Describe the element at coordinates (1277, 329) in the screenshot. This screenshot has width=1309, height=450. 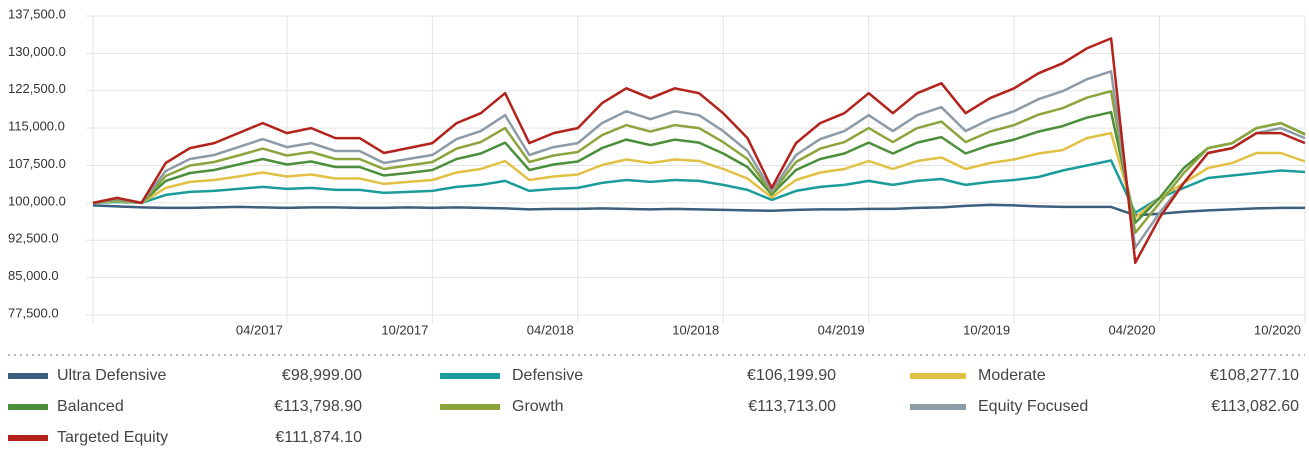
I see `x-tick-label: 10/2020` at that location.